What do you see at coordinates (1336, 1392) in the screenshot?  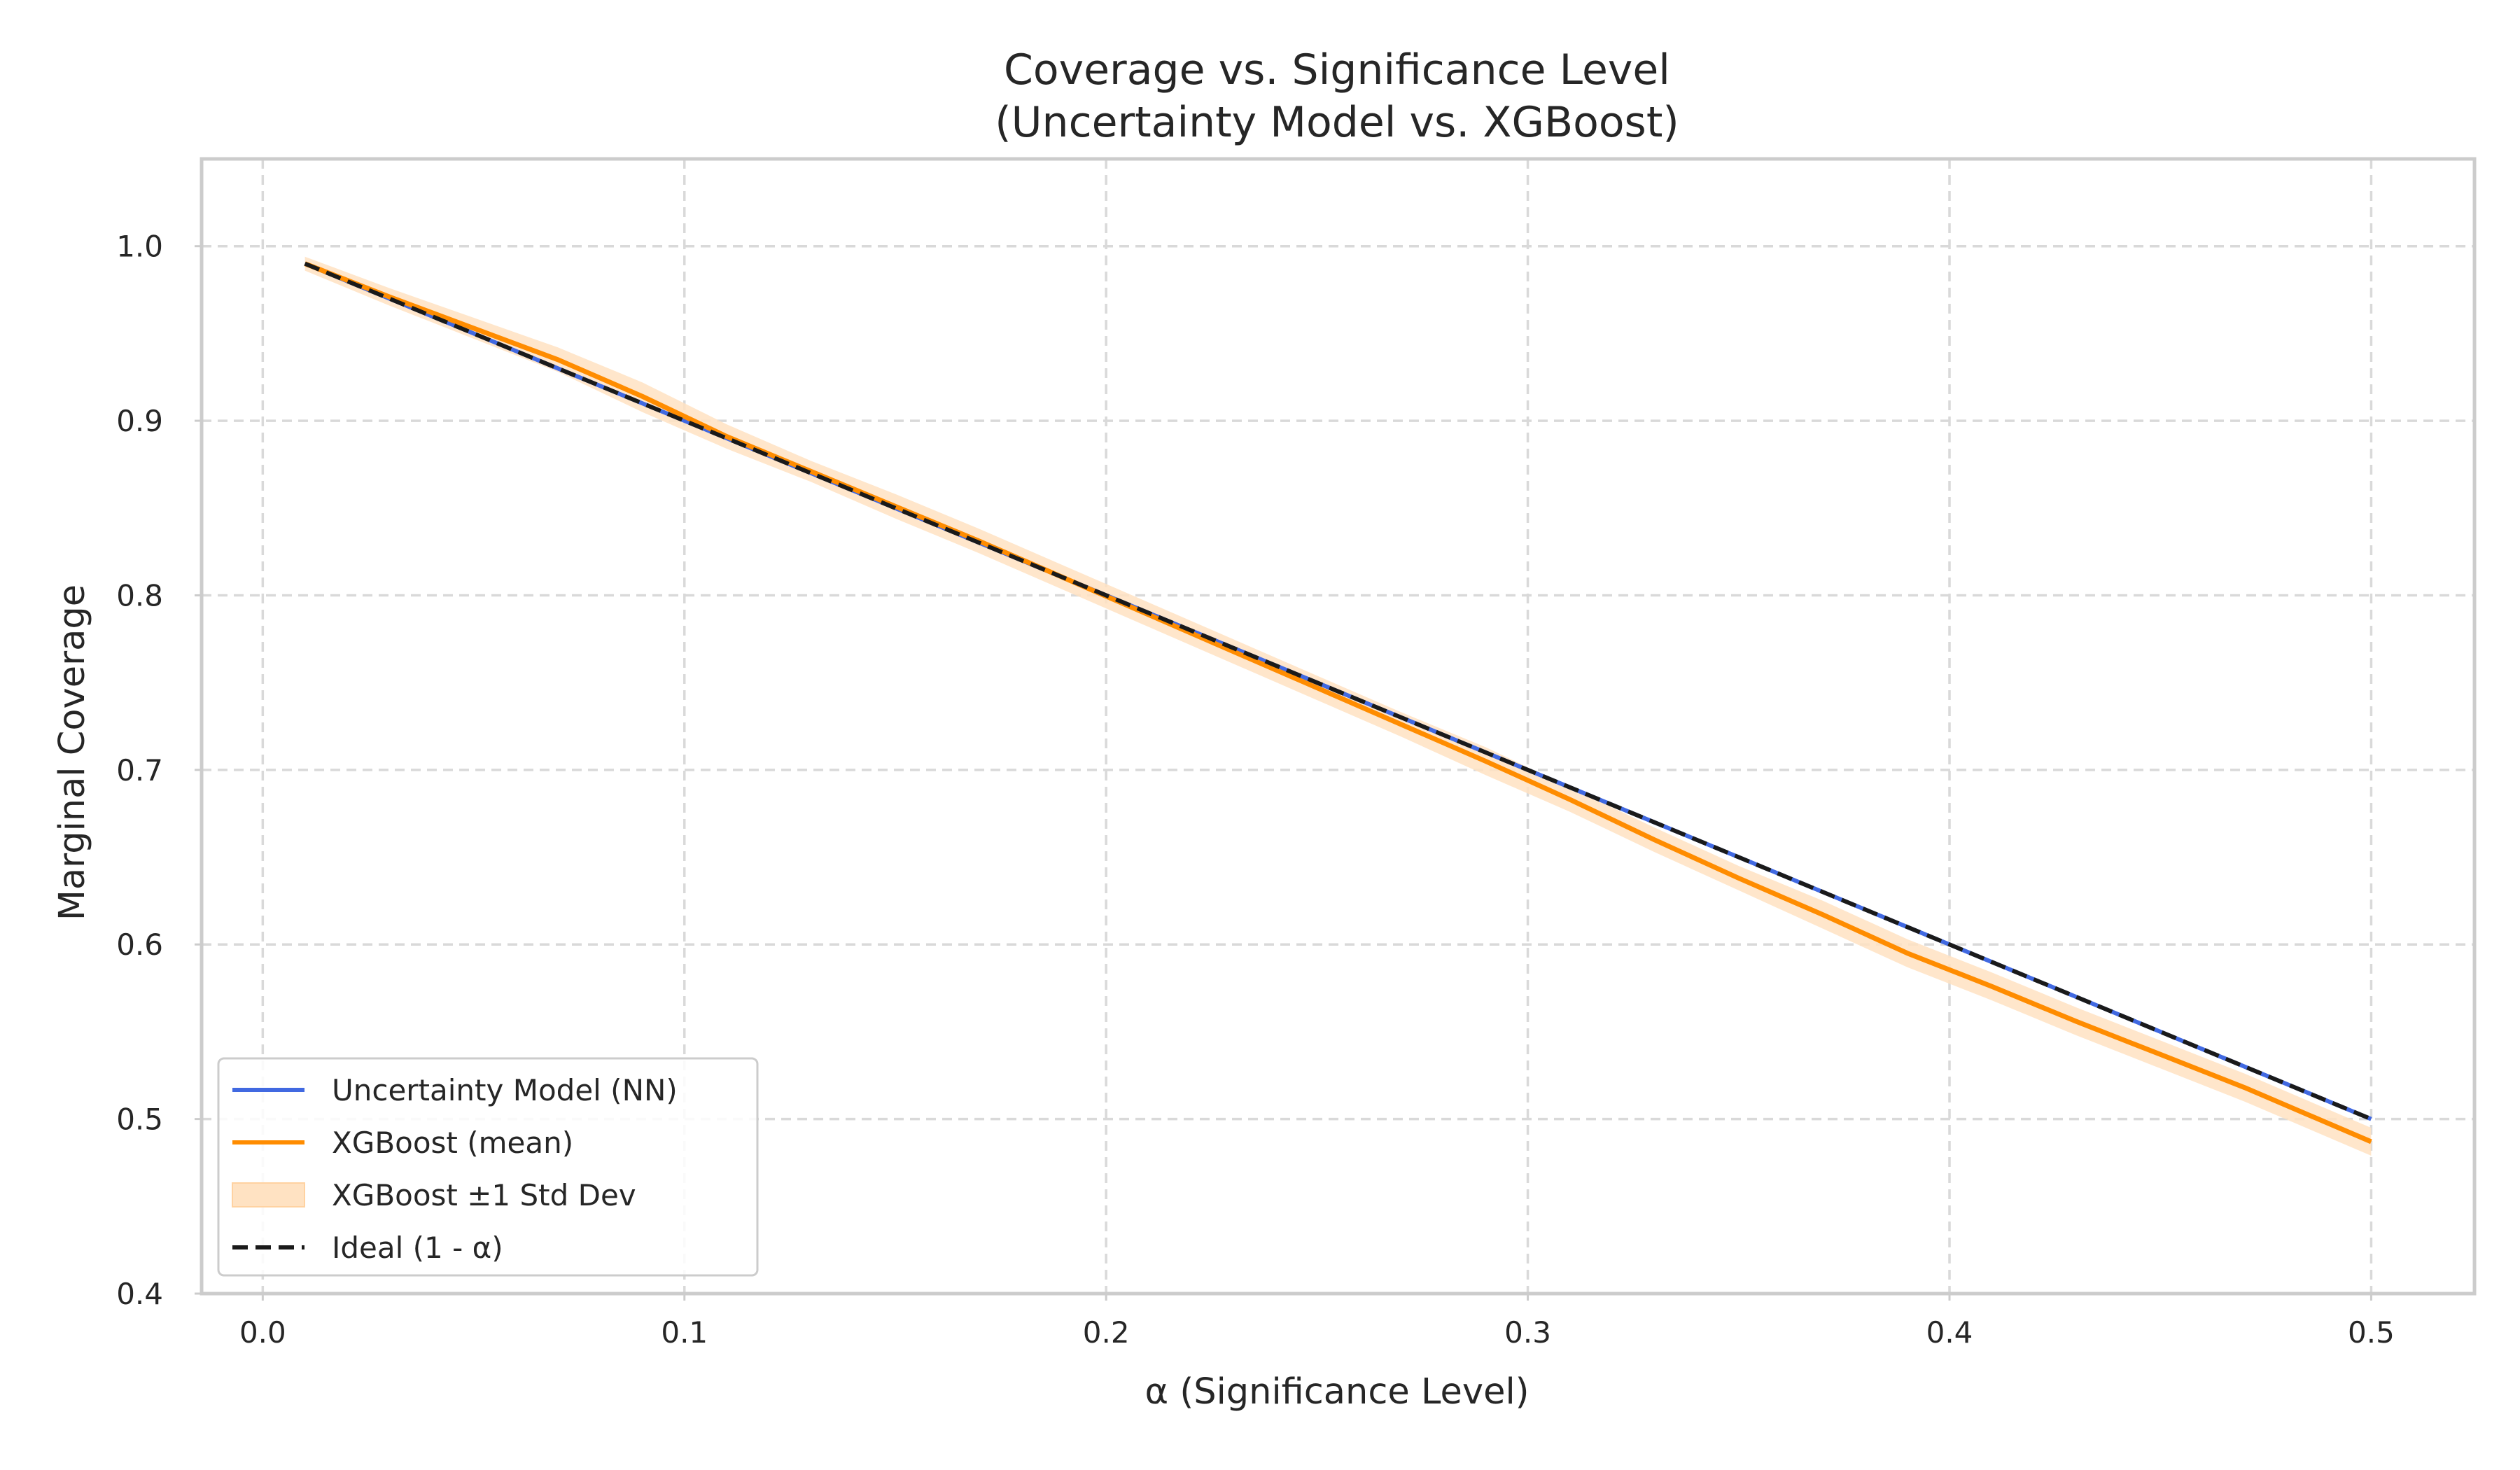 I see `x-axis-label: α (Significance Level)` at bounding box center [1336, 1392].